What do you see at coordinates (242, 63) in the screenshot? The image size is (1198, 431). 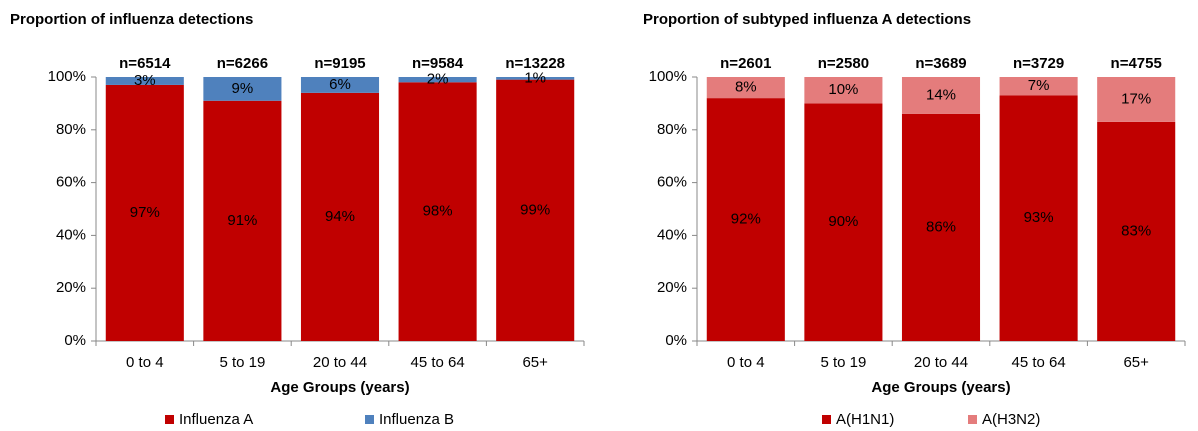 I see `bar-annotation: n=6266` at bounding box center [242, 63].